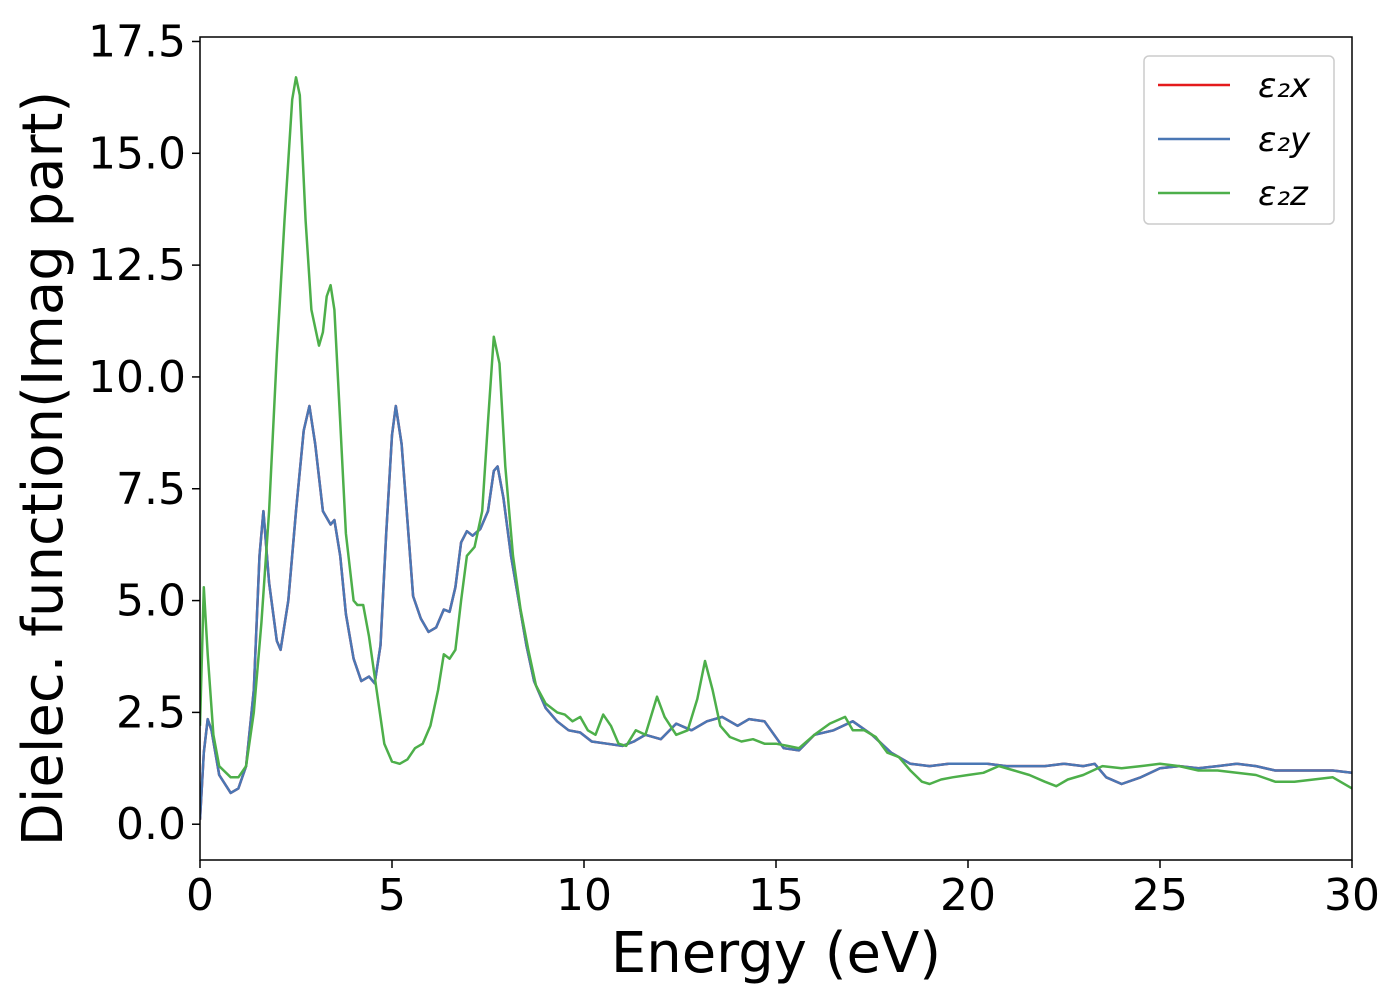 The width and height of the screenshot is (1400, 1000). I want to click on legend-label: ε₂z, so click(1283, 194).